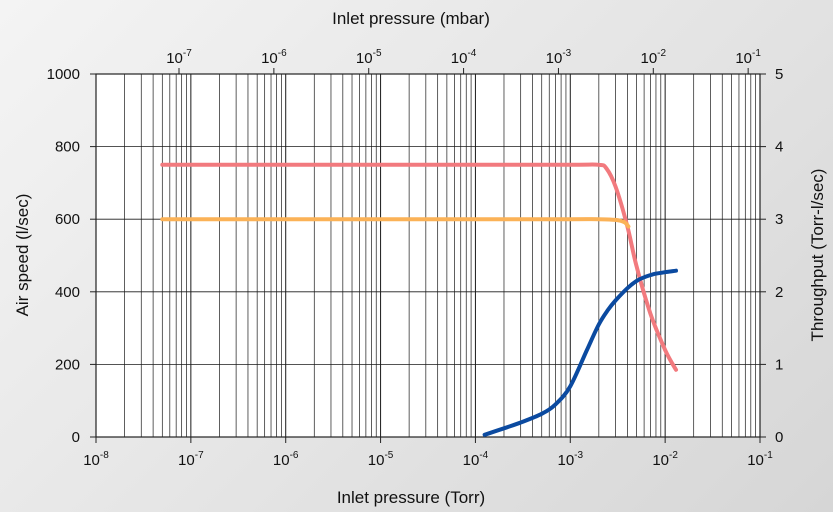 This screenshot has width=833, height=512. Describe the element at coordinates (760, 459) in the screenshot. I see `x-tick-label: 10⁻¹` at that location.